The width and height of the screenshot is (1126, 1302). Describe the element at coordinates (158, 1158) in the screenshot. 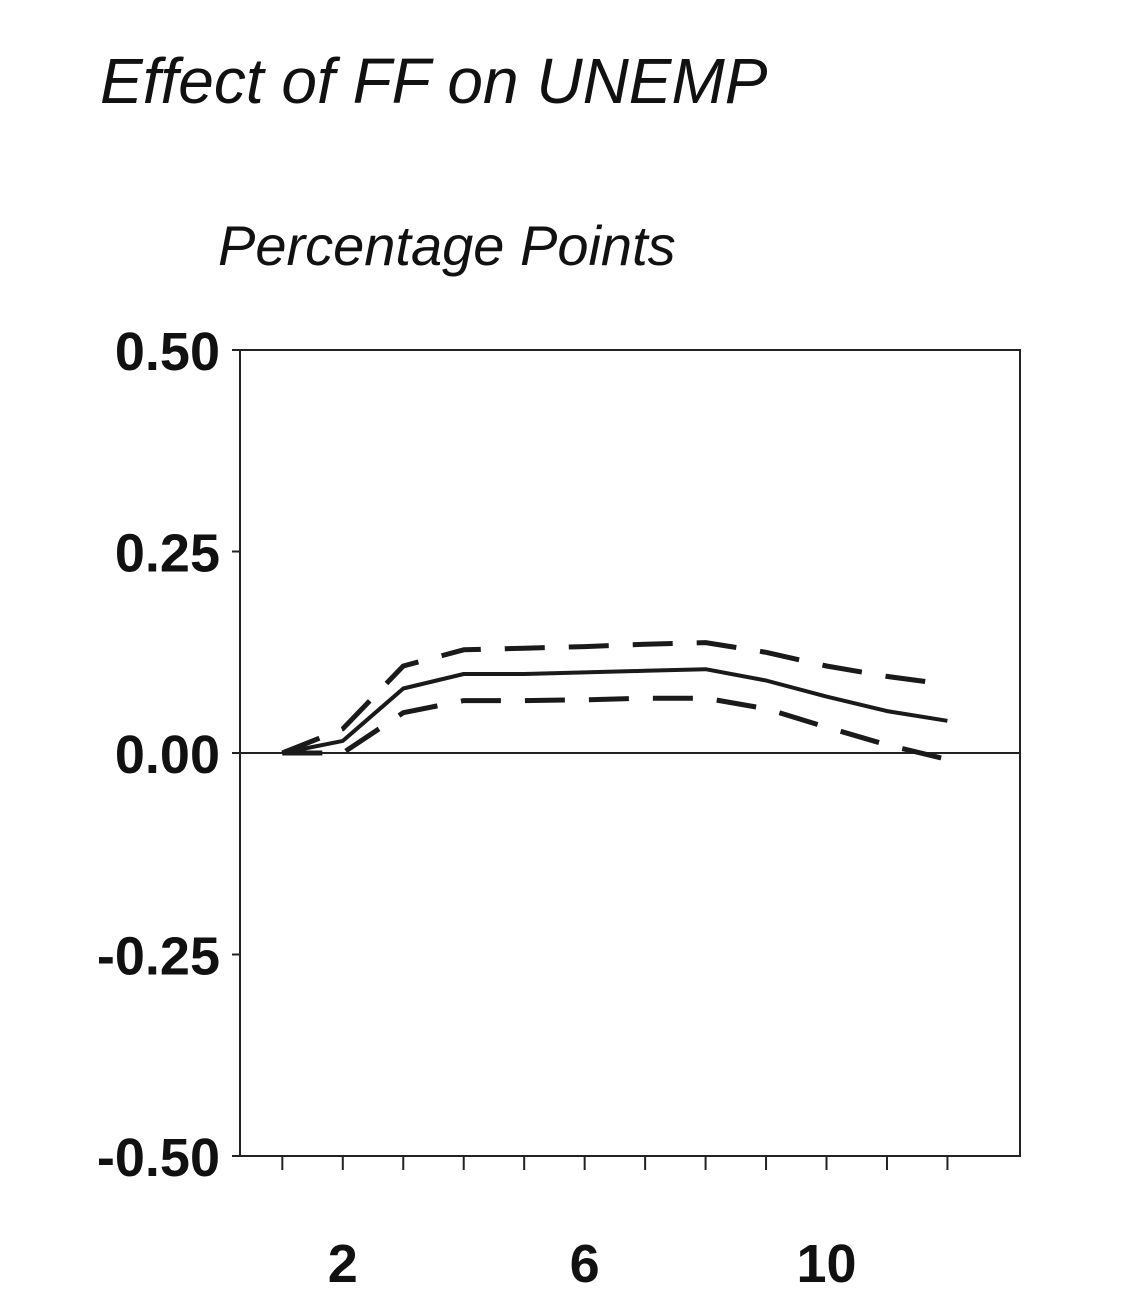

I see `y-tick-label: -0.50` at that location.